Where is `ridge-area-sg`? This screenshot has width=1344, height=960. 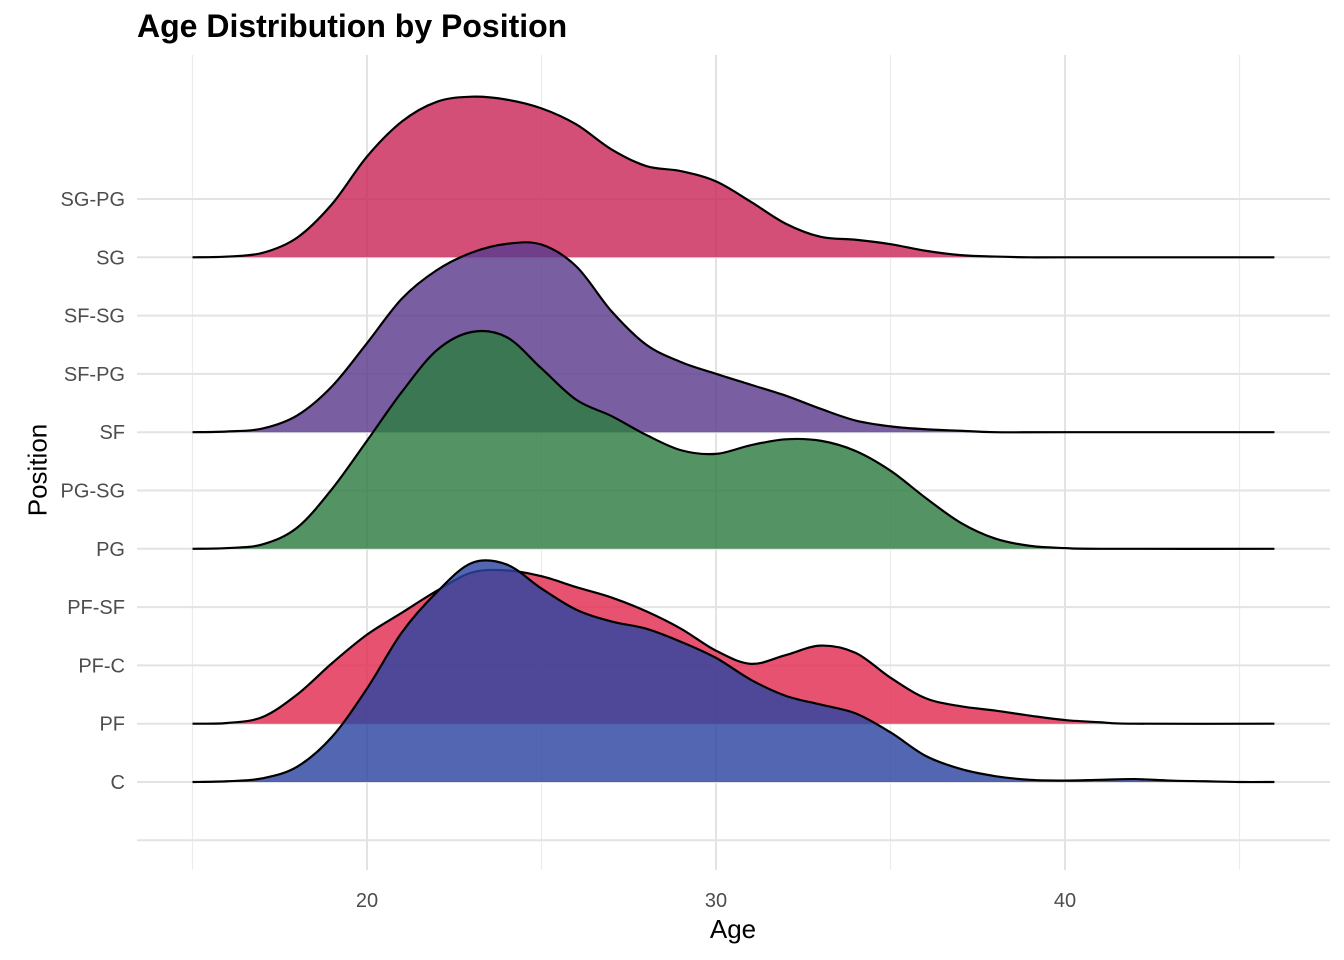
ridge-area-sg is located at coordinates (733, 177).